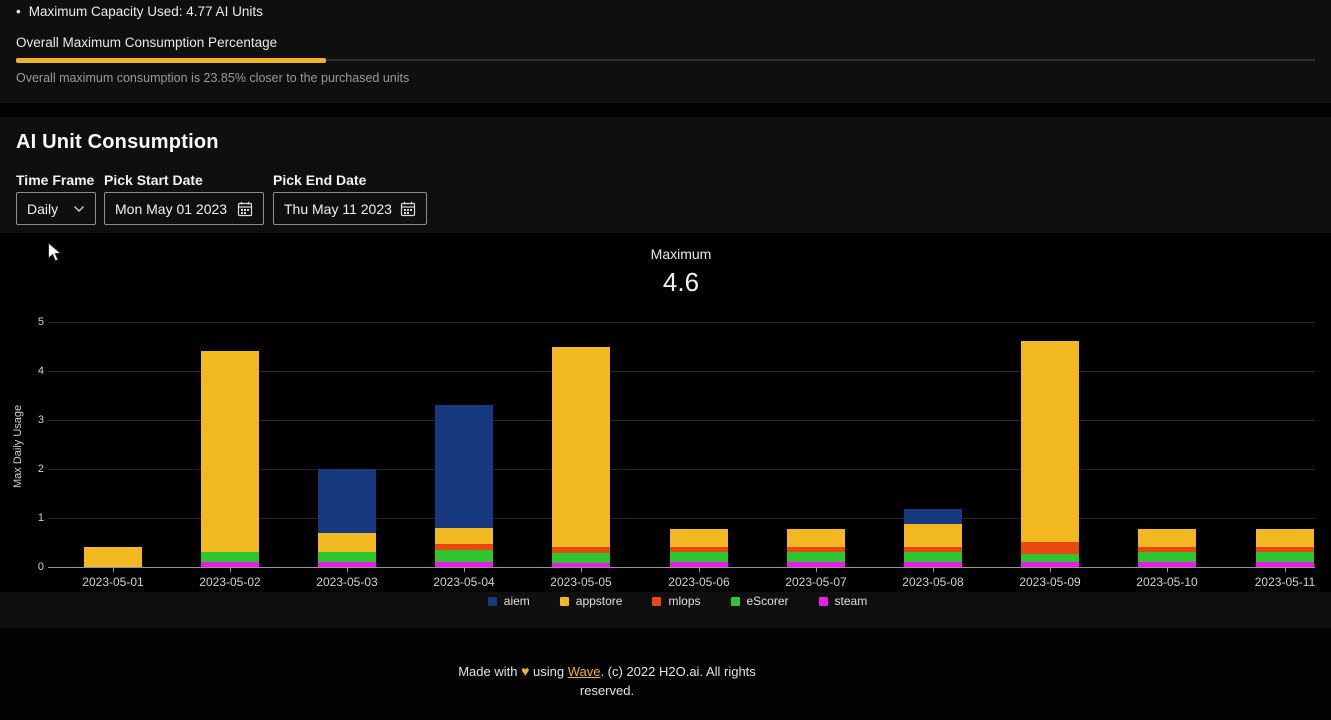 The image size is (1331, 720). What do you see at coordinates (338, 208) in the screenshot?
I see `end-date-value: Thu May 11 2023` at bounding box center [338, 208].